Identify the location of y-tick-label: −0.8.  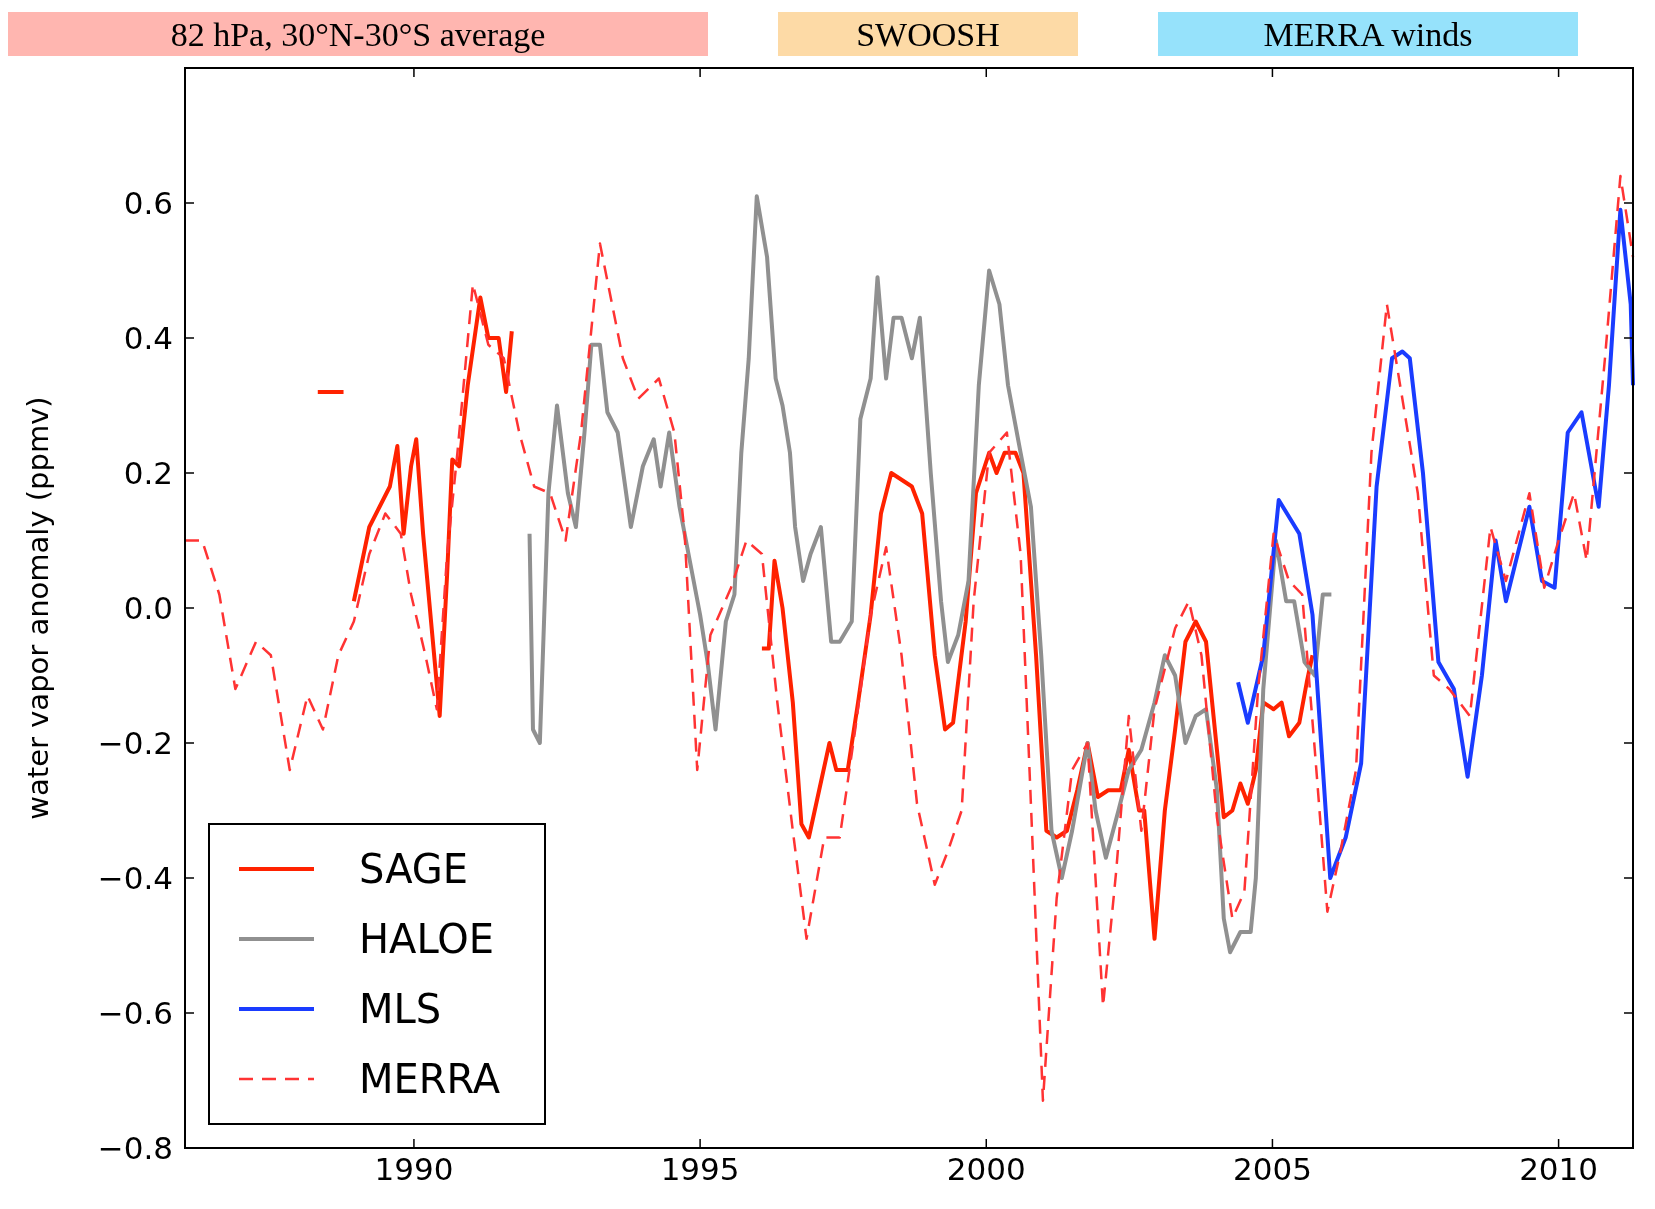
(135, 1147).